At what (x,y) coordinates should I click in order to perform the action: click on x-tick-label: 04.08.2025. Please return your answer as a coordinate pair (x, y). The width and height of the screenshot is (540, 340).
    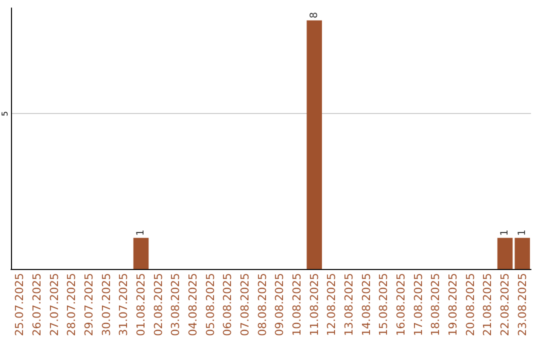
    Looking at the image, I should click on (193, 304).